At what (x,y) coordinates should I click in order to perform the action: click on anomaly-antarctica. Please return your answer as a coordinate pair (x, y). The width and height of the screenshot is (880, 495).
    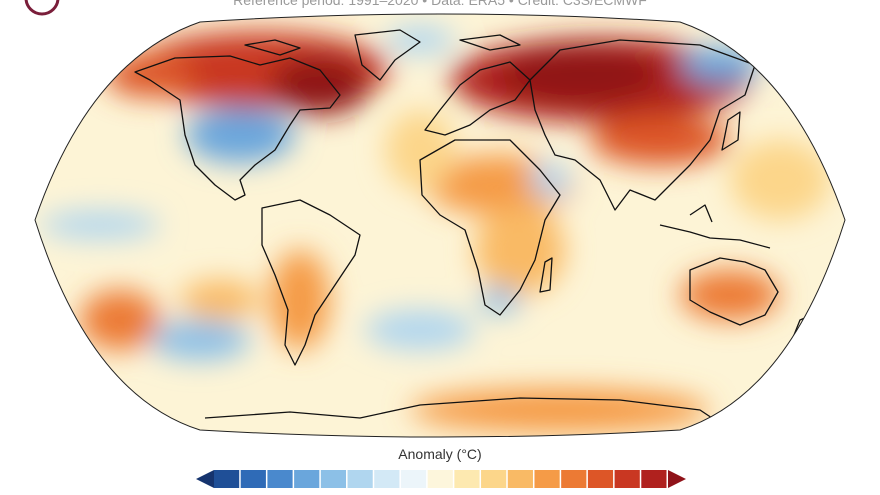
    Looking at the image, I should click on (560, 410).